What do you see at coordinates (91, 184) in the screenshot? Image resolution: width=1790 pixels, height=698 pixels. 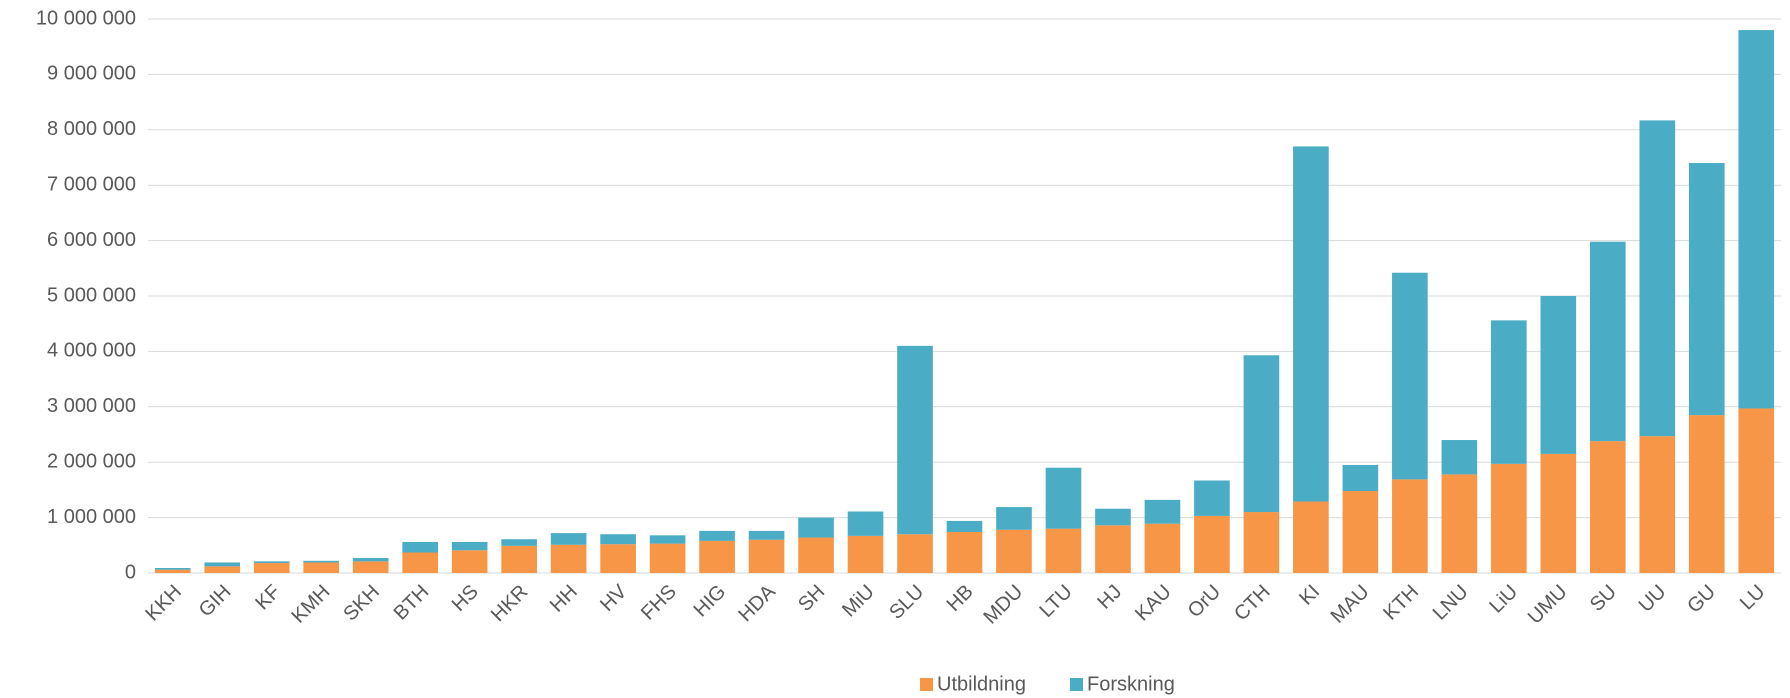 I see `y-tick-label: 7 000 000` at bounding box center [91, 184].